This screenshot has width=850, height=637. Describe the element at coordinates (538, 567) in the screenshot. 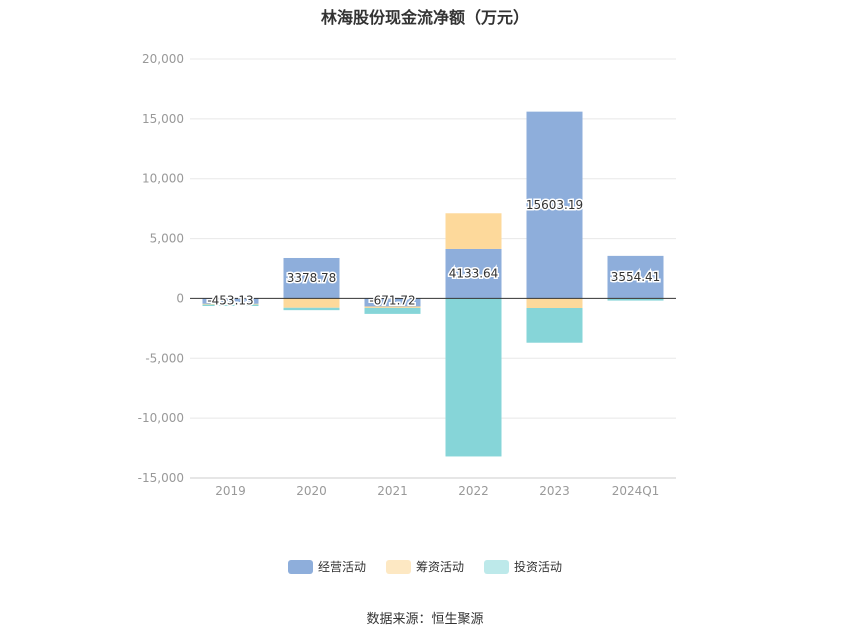

I see `legend-label-investing: 投资活动` at that location.